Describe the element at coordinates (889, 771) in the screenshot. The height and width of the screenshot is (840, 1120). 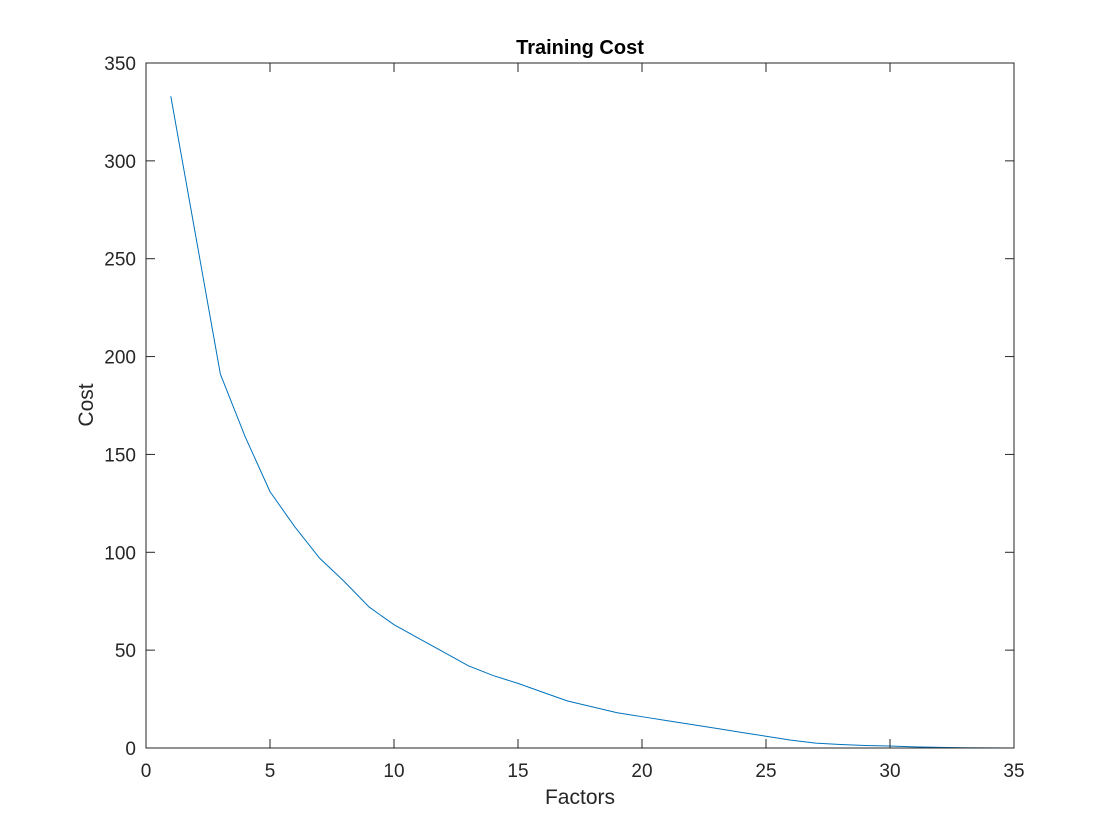
I see `x-tick-label: 30` at that location.